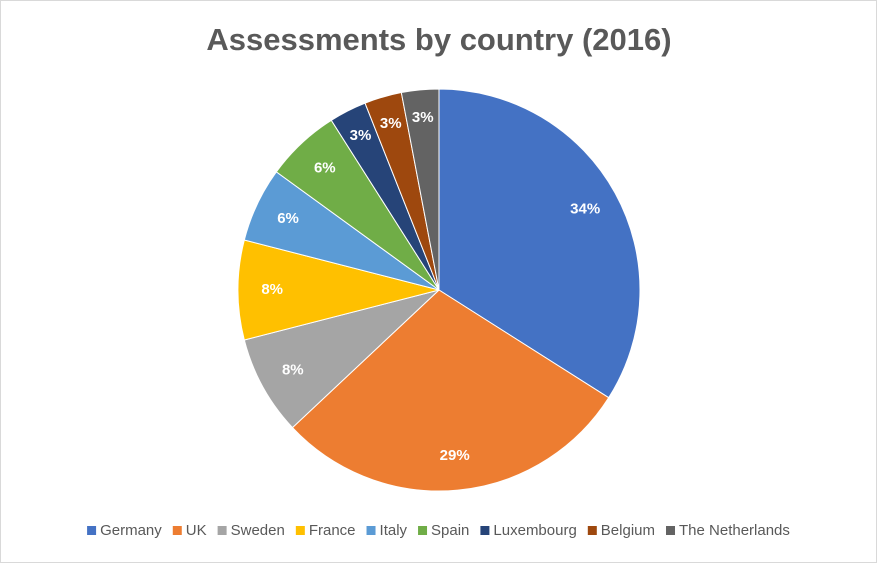 This screenshot has width=877, height=563. Describe the element at coordinates (438, 39) in the screenshot. I see `chart-title: Assessments by country (2016)` at that location.